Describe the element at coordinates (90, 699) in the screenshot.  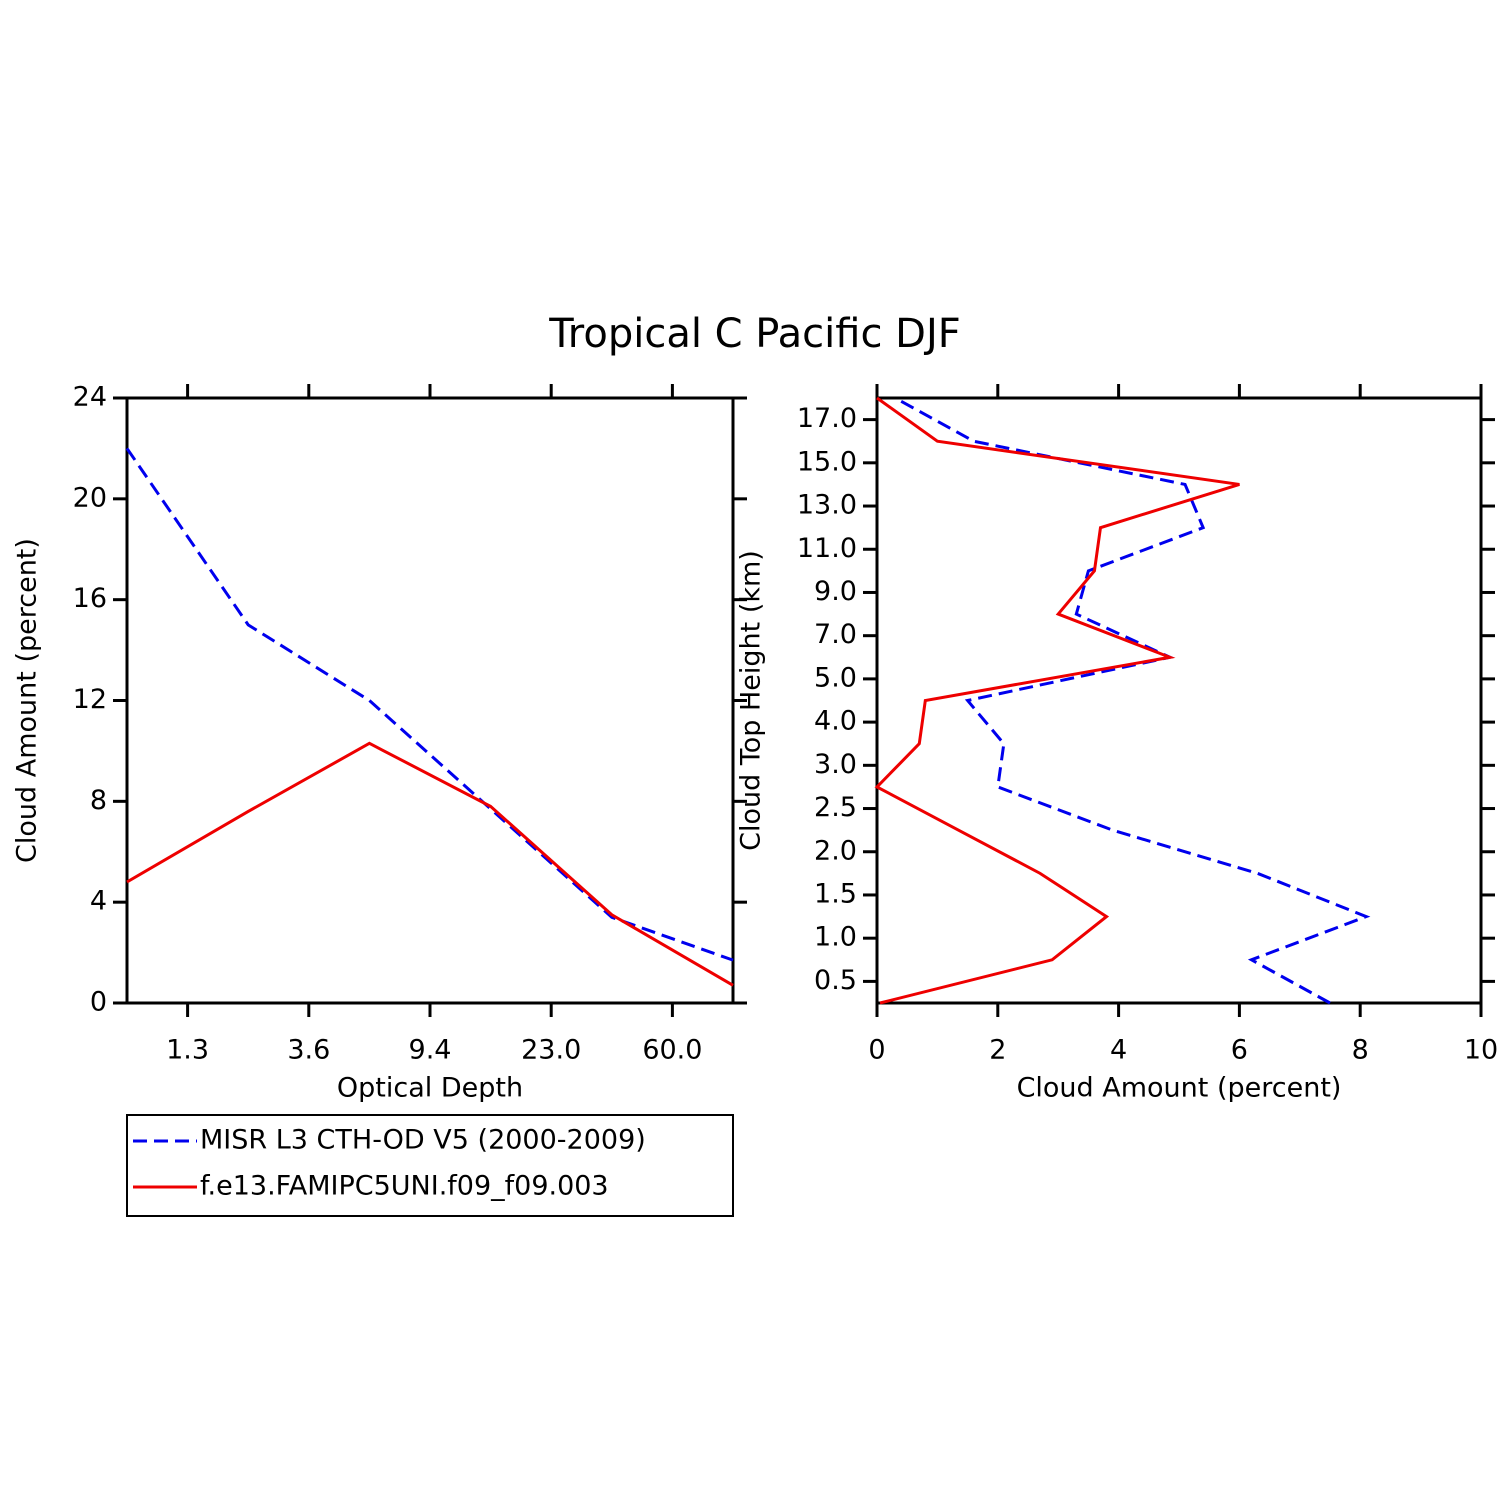
I see `y-tick-label: 12` at that location.